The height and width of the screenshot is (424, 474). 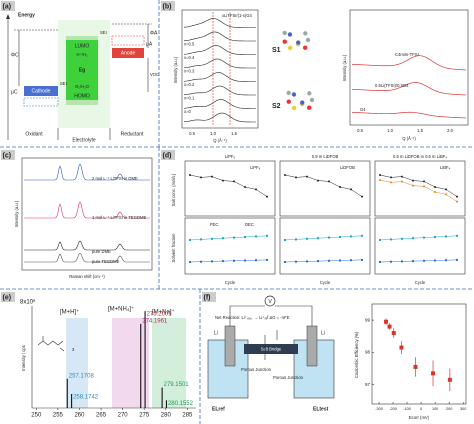 I want to click on scale-label: 8x10⁶, so click(x=28, y=302).